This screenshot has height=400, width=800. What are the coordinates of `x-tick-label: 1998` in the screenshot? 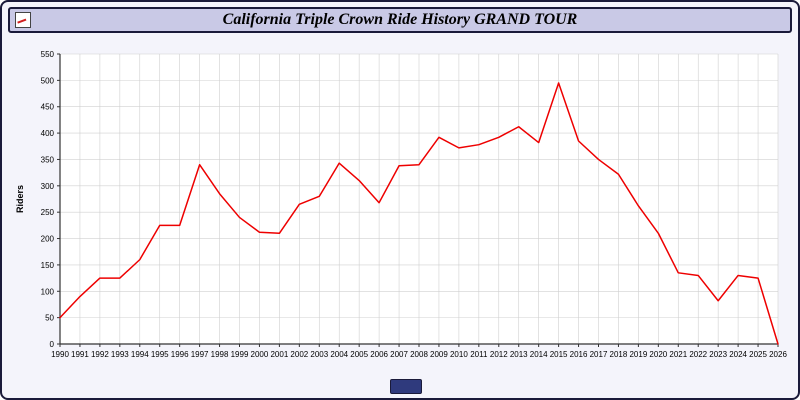 It's located at (220, 354).